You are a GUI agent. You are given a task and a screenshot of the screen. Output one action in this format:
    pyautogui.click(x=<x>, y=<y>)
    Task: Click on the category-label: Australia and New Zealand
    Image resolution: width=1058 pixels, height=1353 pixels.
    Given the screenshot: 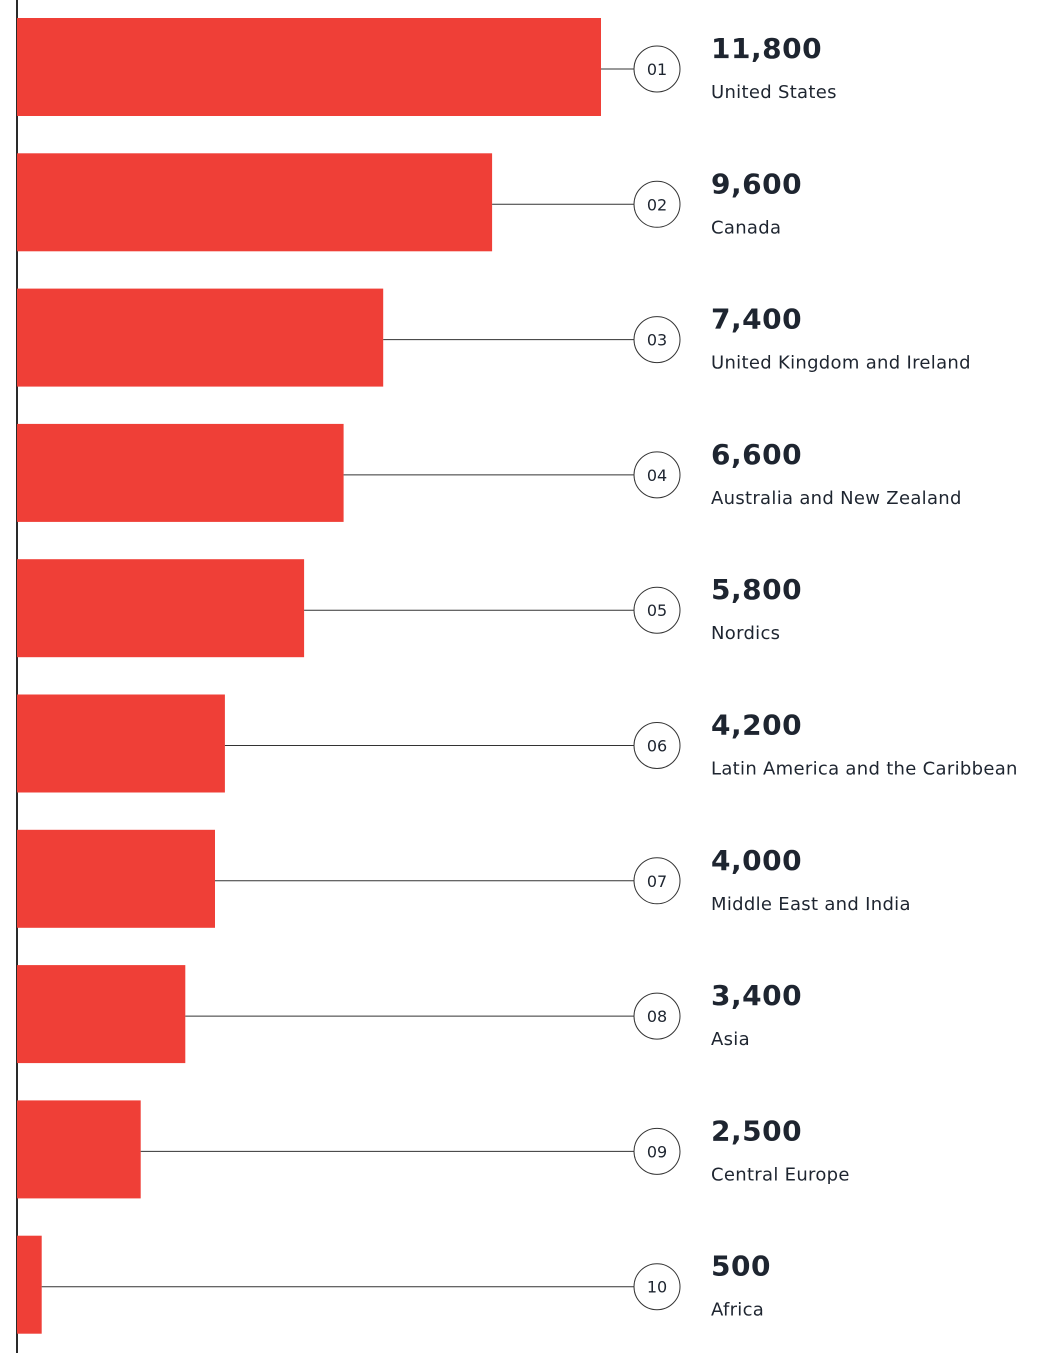 What is the action you would take?
    pyautogui.click(x=836, y=498)
    